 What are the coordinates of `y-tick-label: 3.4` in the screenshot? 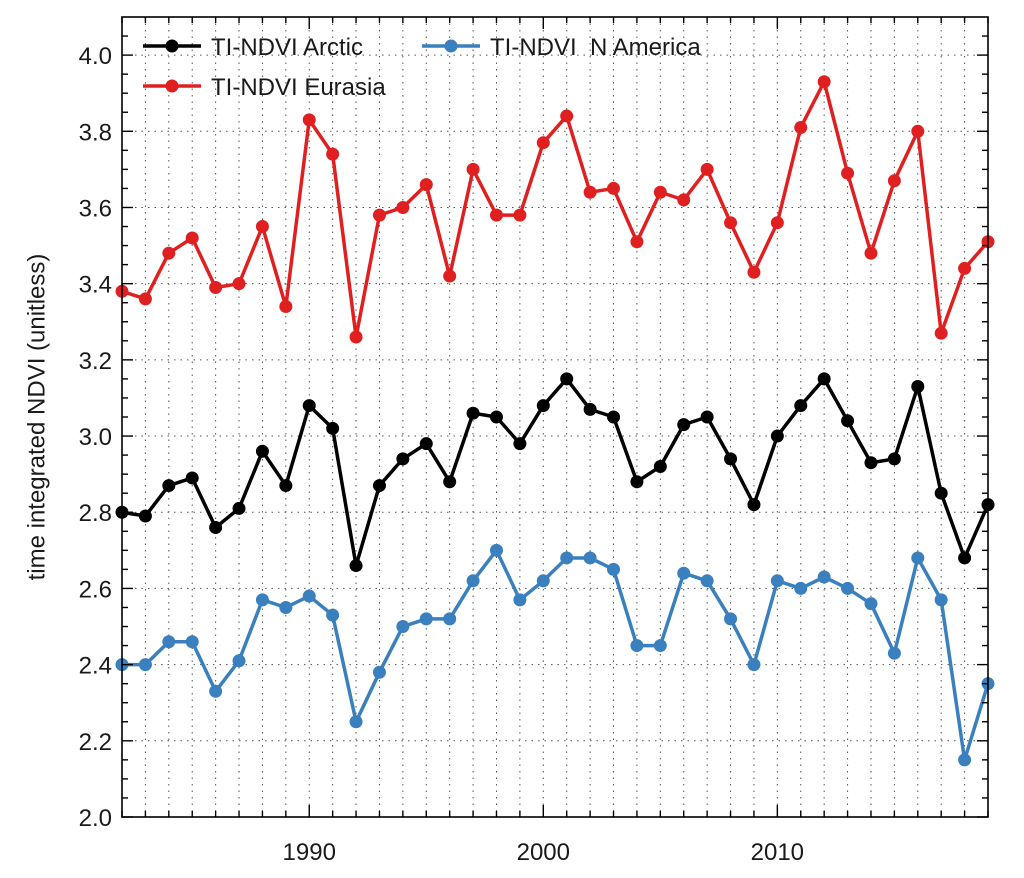 It's located at (95, 285).